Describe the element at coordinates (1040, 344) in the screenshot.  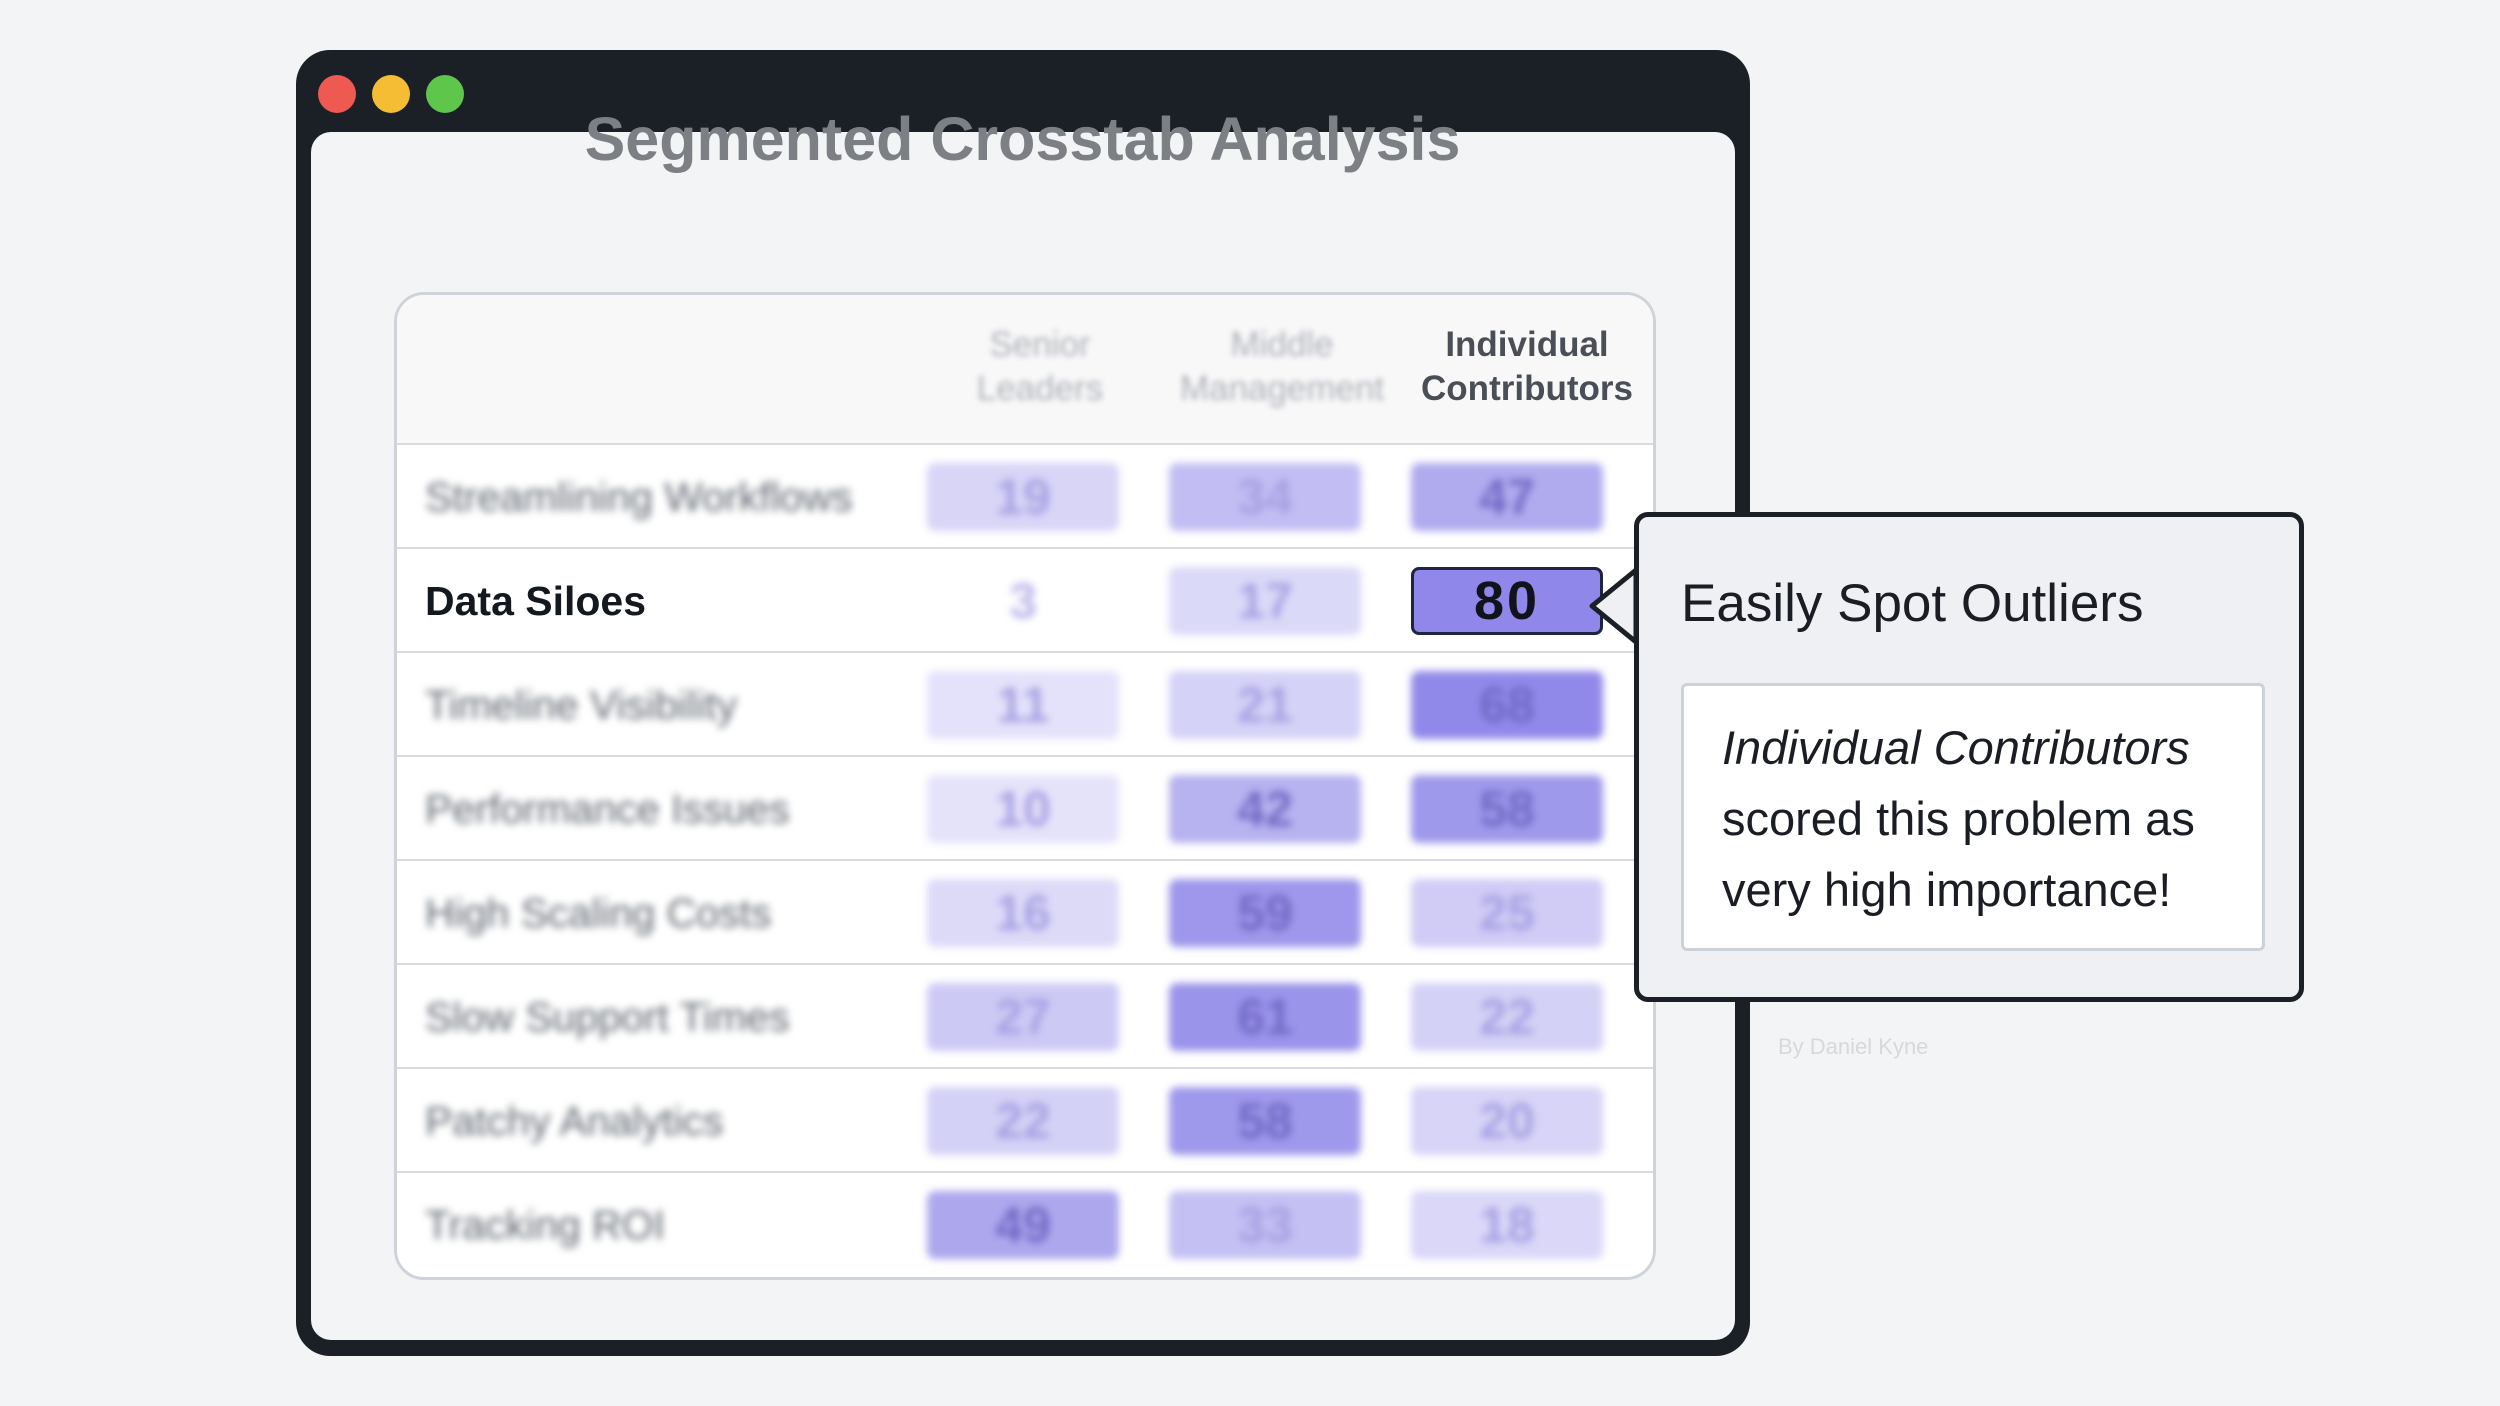
I see `column-header-line: Senior` at that location.